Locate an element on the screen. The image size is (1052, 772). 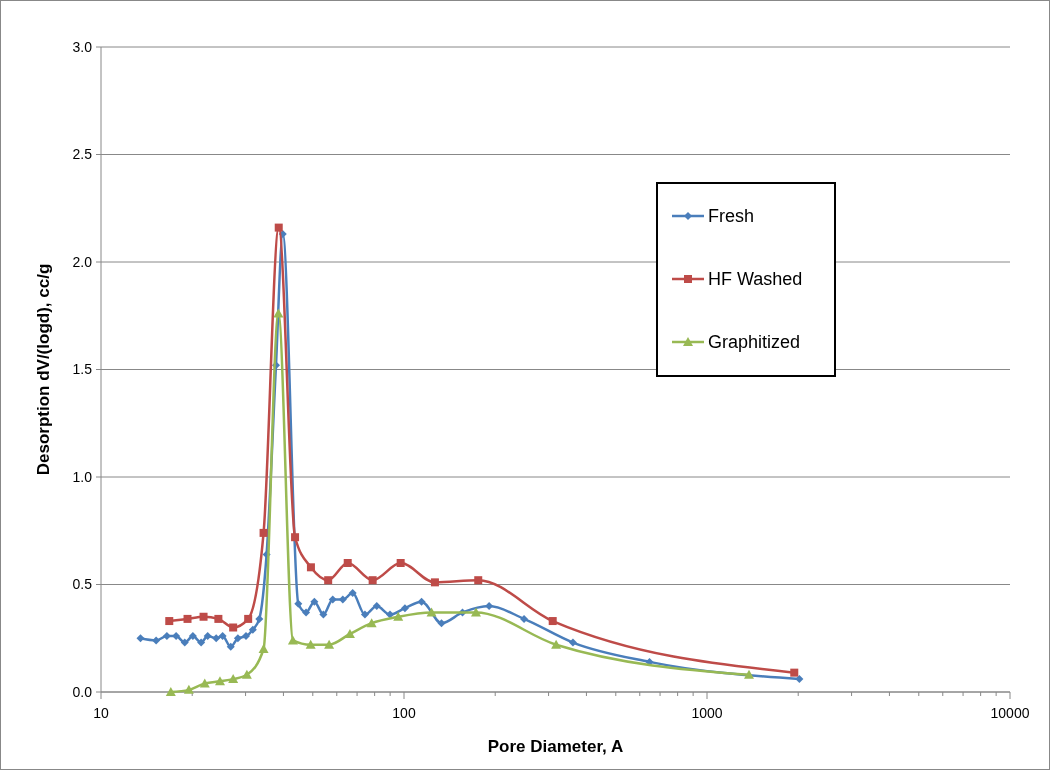
x-tick-label: 100 is located at coordinates (404, 713).